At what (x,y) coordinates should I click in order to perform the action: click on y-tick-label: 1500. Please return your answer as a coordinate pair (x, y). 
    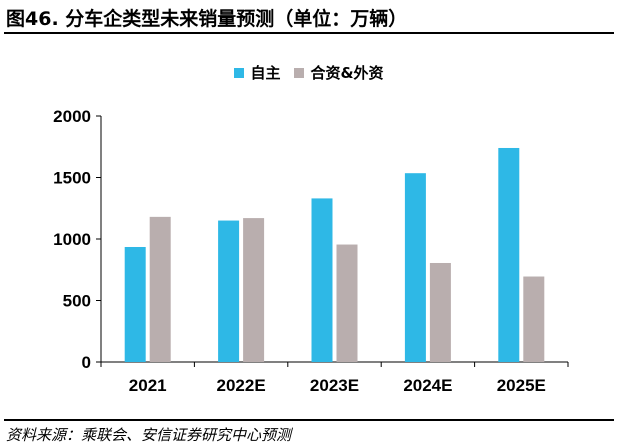
    Looking at the image, I should click on (72, 178).